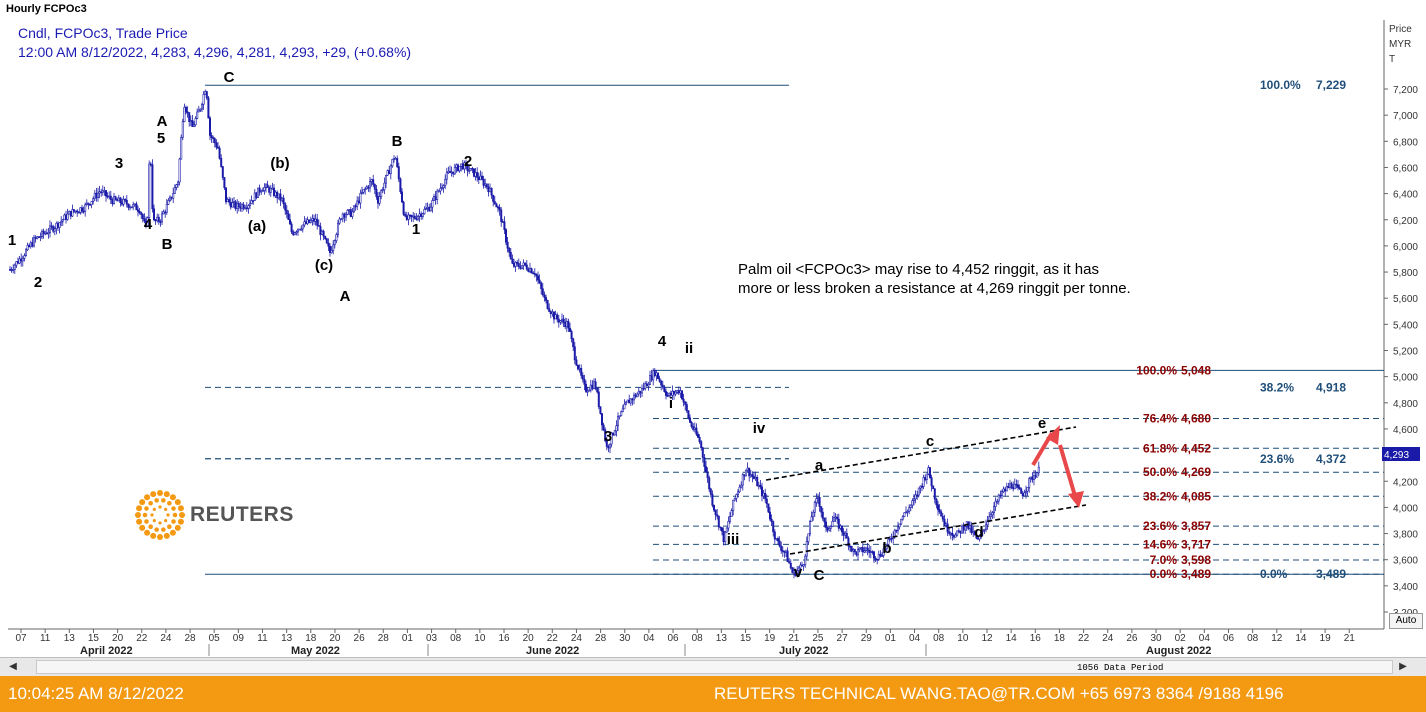 This screenshot has height=712, width=1426. Describe the element at coordinates (118, 638) in the screenshot. I see `x-tick-label: 20` at that location.